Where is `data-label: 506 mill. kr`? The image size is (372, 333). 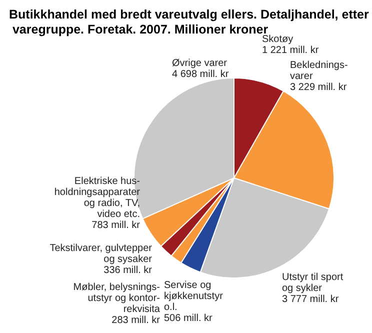
data-label: 506 mill. kr is located at coordinates (189, 318).